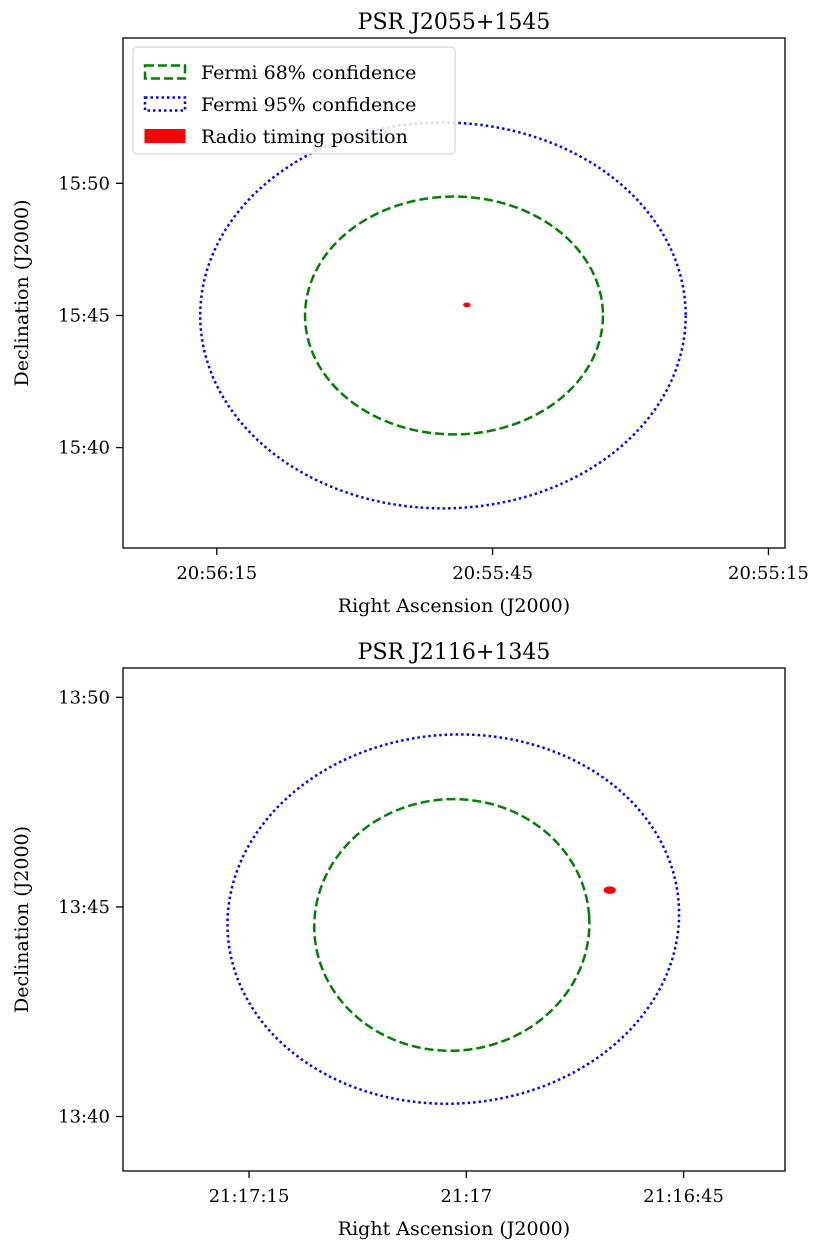  I want to click on y-tick-label-1-2: 15:50, so click(84, 183).